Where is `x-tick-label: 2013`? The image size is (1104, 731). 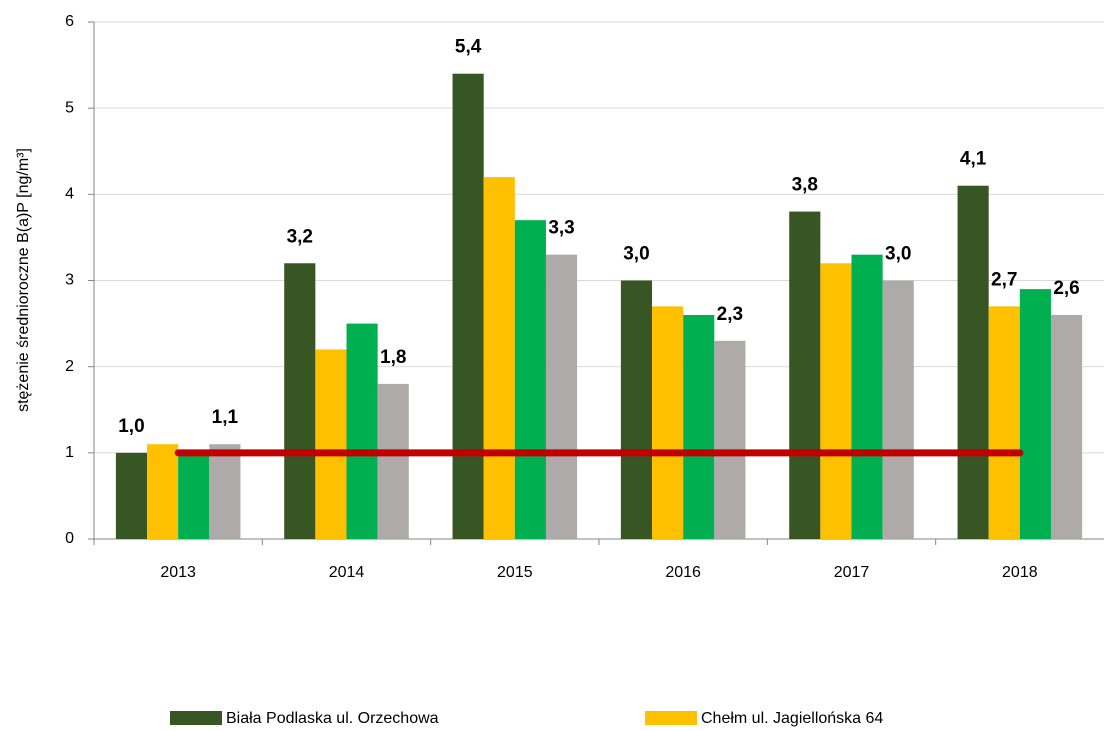
x-tick-label: 2013 is located at coordinates (178, 572).